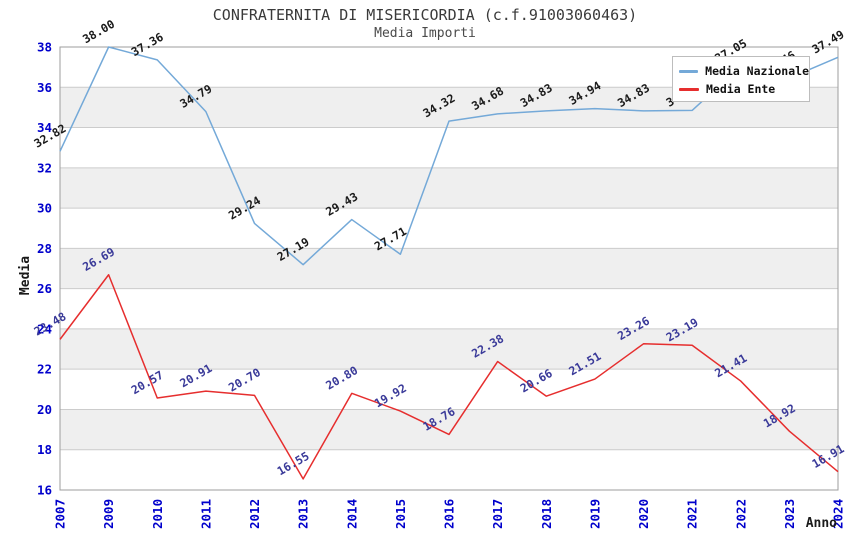 Image resolution: width=850 pixels, height=550 pixels. Describe the element at coordinates (157, 514) in the screenshot. I see `x-tick-label: 2010` at that location.